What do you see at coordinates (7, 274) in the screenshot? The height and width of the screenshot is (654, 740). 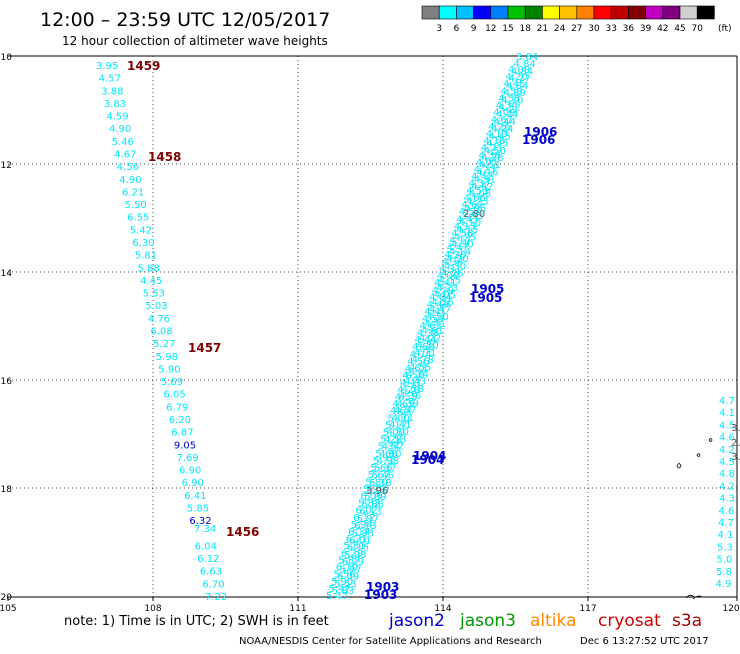 I see `lat-tick-label: 14` at bounding box center [7, 274].